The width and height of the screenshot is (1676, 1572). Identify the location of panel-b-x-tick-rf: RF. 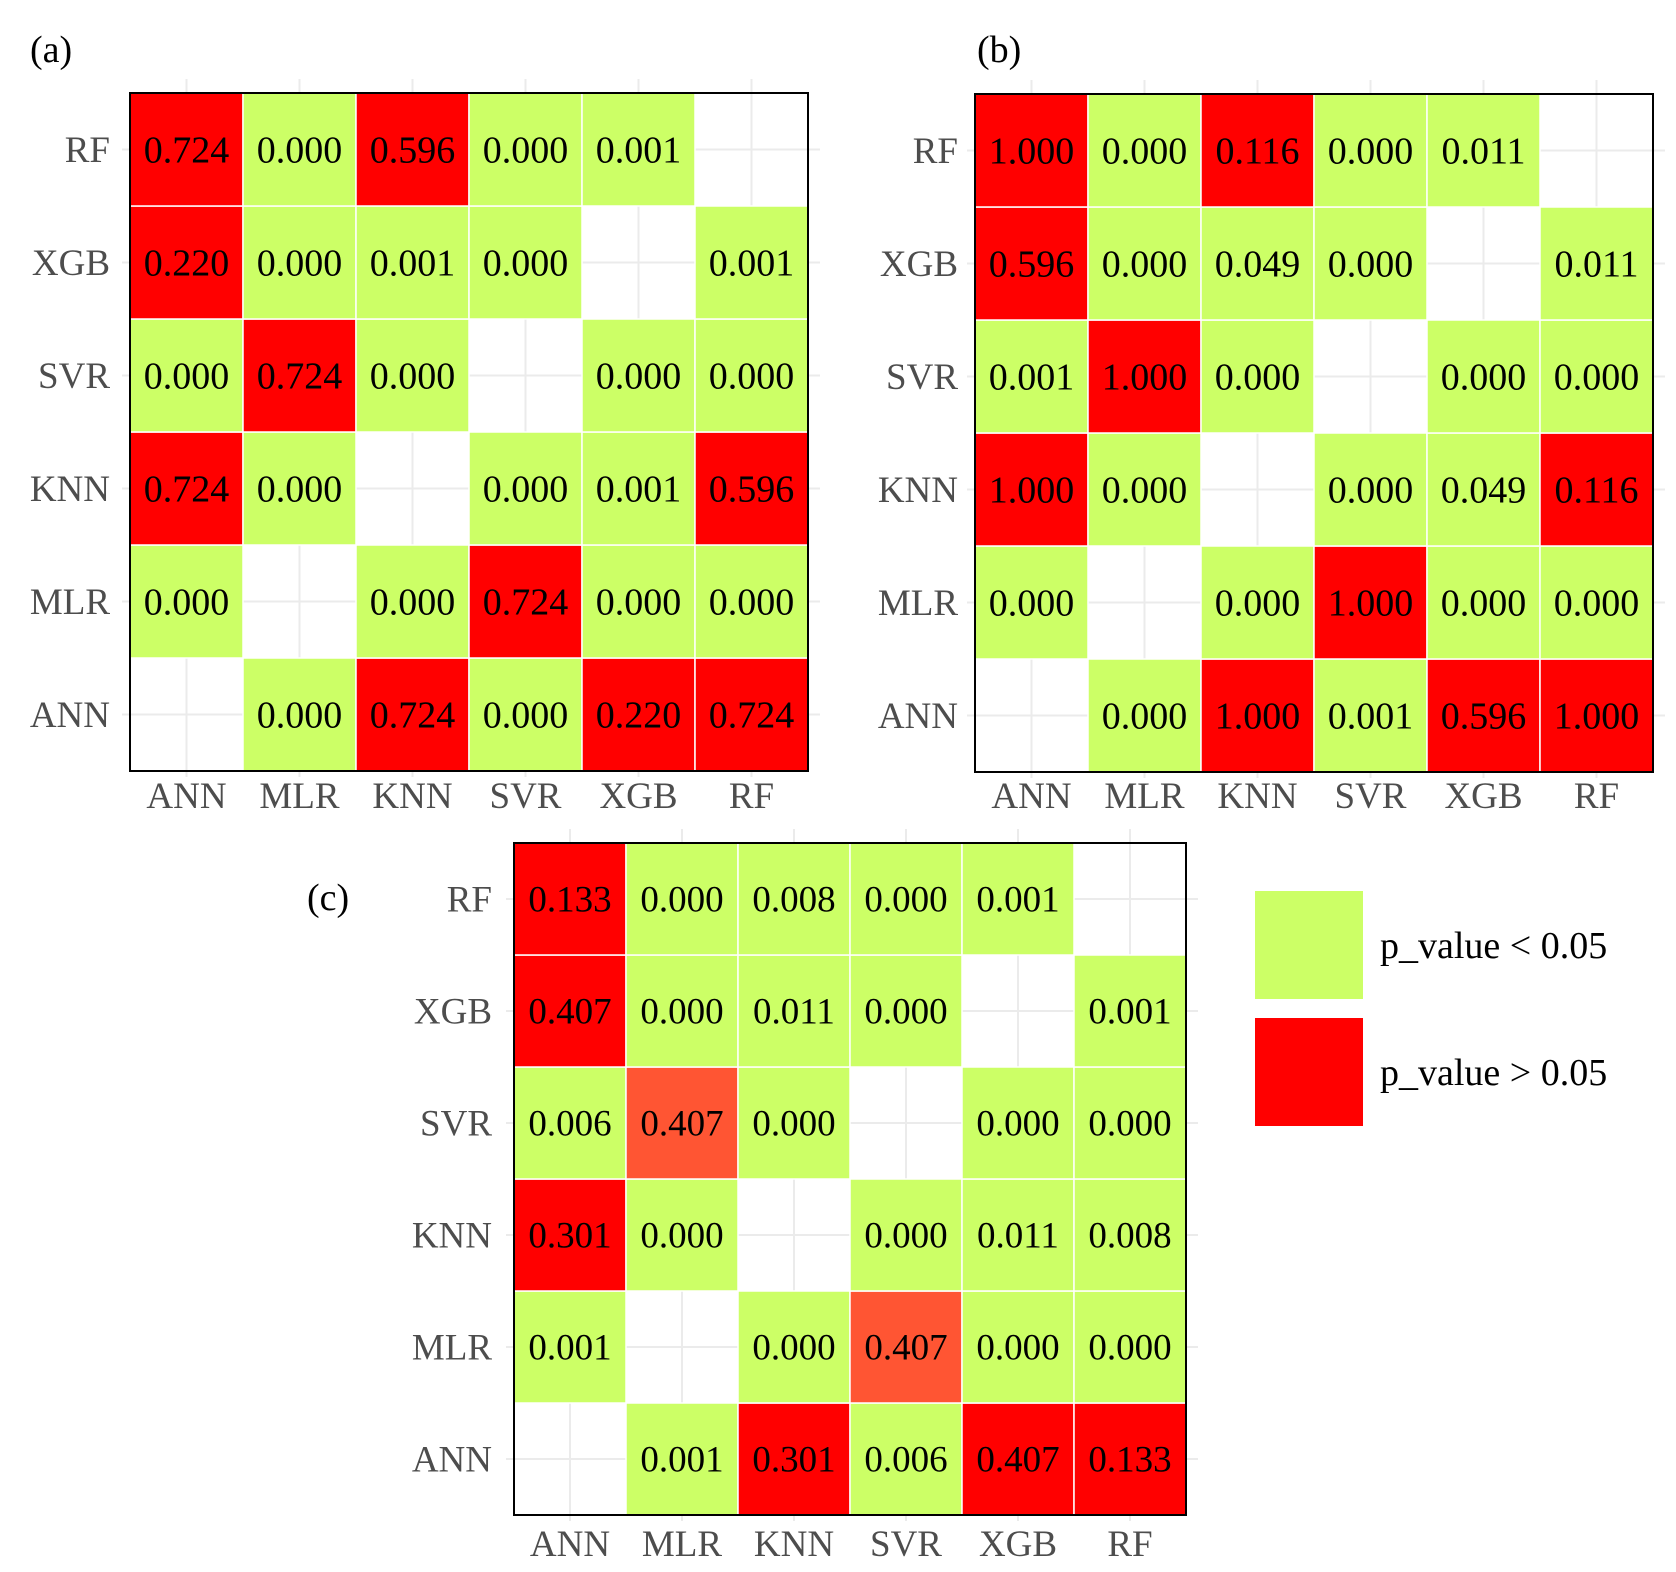
(1596, 796).